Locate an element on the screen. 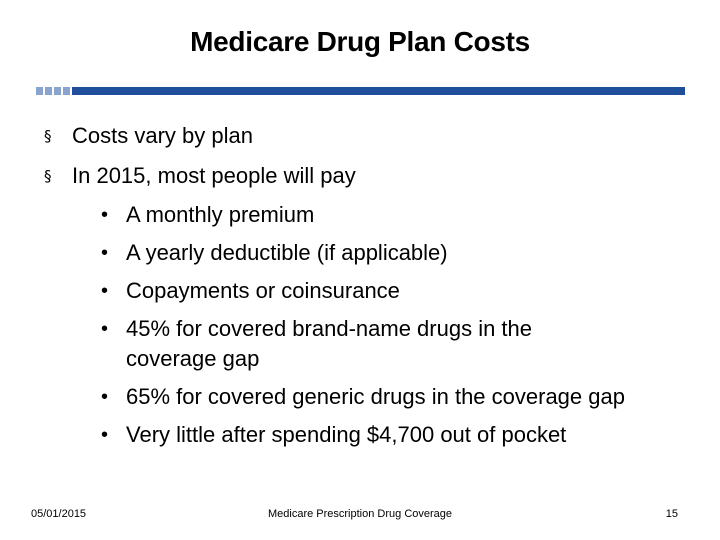  divider-squares is located at coordinates (53, 91).